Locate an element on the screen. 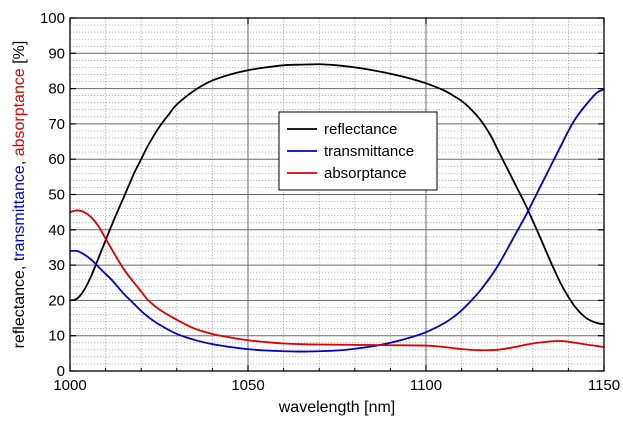  x-tick-labels: 1000 1050 1100 1150 is located at coordinates (336, 385).